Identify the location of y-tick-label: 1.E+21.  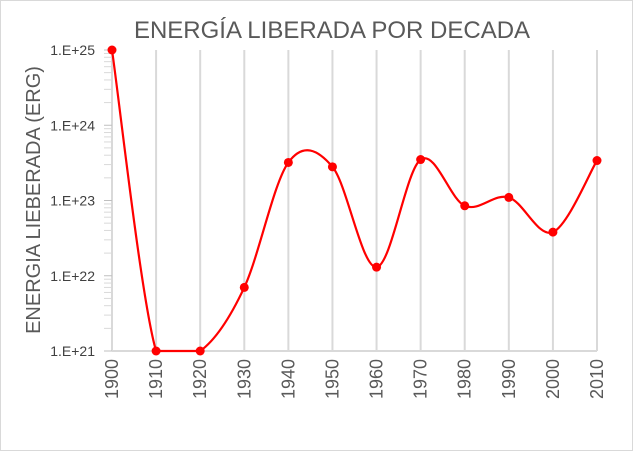
(72, 351).